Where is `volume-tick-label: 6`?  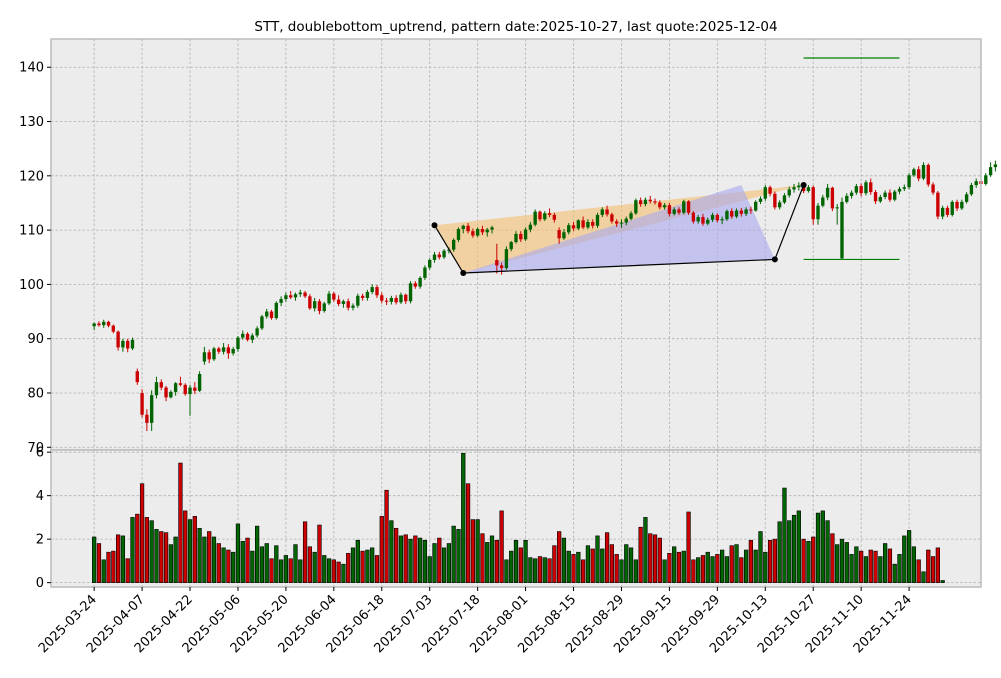
volume-tick-label: 6 is located at coordinates (40, 453).